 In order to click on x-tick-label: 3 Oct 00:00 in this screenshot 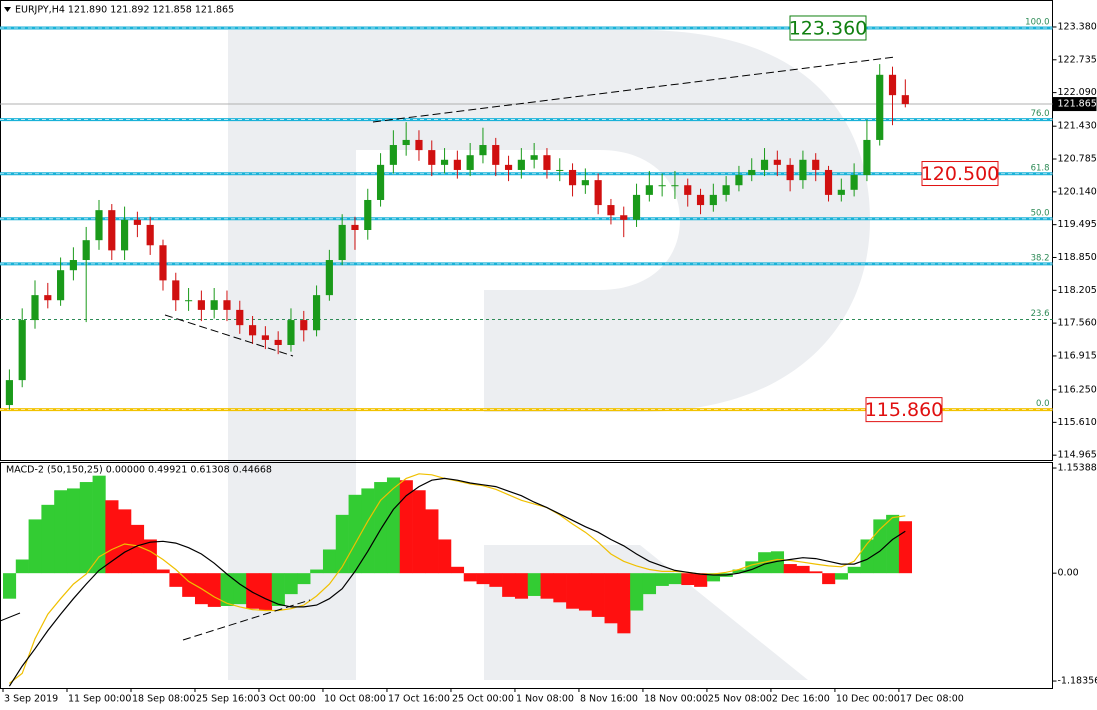, I will do `click(288, 699)`.